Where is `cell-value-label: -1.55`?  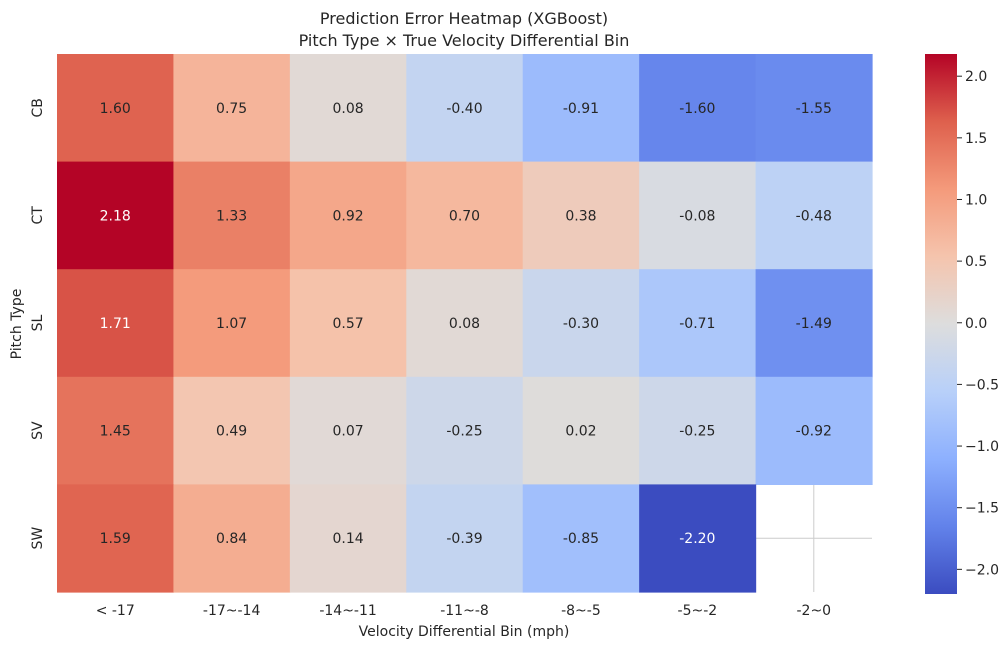 cell-value-label: -1.55 is located at coordinates (814, 109).